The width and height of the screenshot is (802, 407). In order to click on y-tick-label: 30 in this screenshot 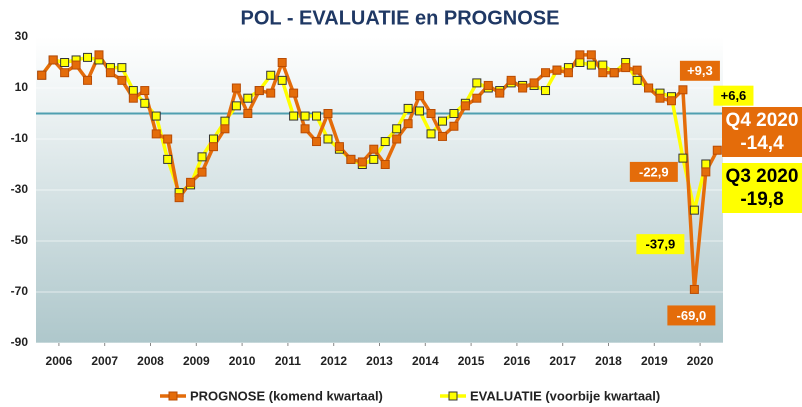, I will do `click(22, 36)`.